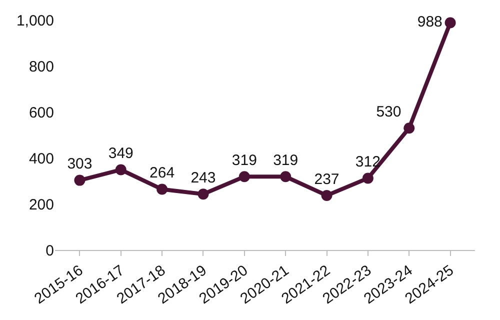  Describe the element at coordinates (327, 179) in the screenshot. I see `data-label: 237` at that location.